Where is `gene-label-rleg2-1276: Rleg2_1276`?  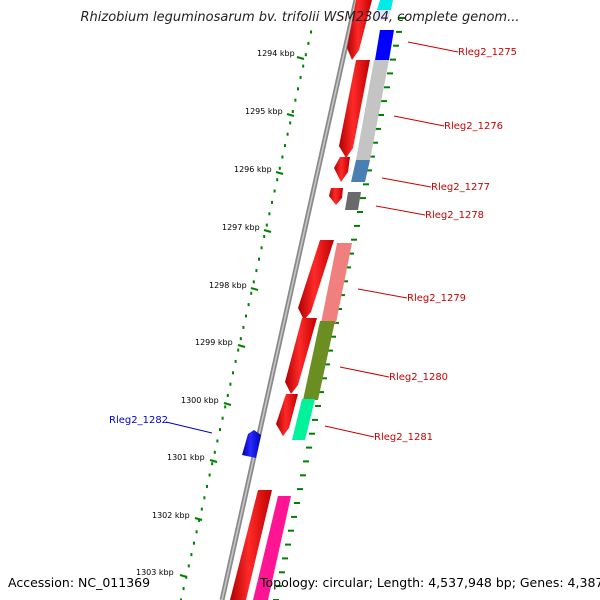
gene-label-rleg2-1276: Rleg2_1276 is located at coordinates (473, 126).